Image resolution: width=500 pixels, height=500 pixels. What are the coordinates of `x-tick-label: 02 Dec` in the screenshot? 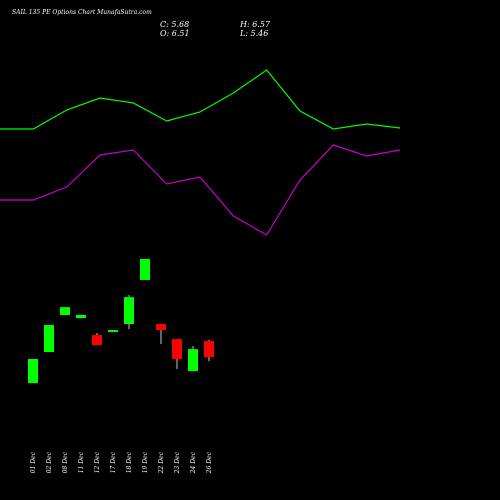 It's located at (49, 462).